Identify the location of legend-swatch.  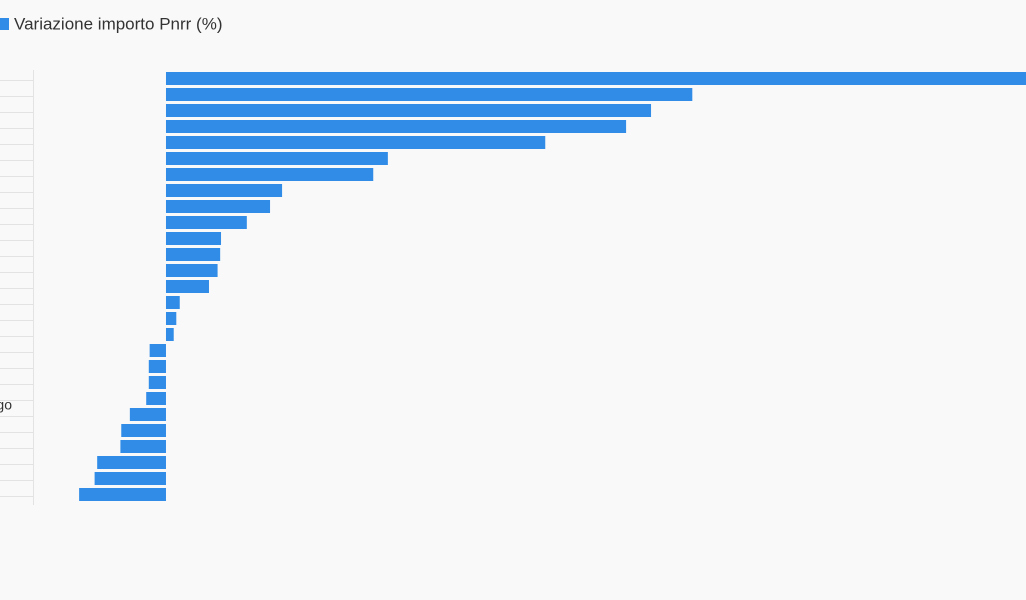
(4, 24).